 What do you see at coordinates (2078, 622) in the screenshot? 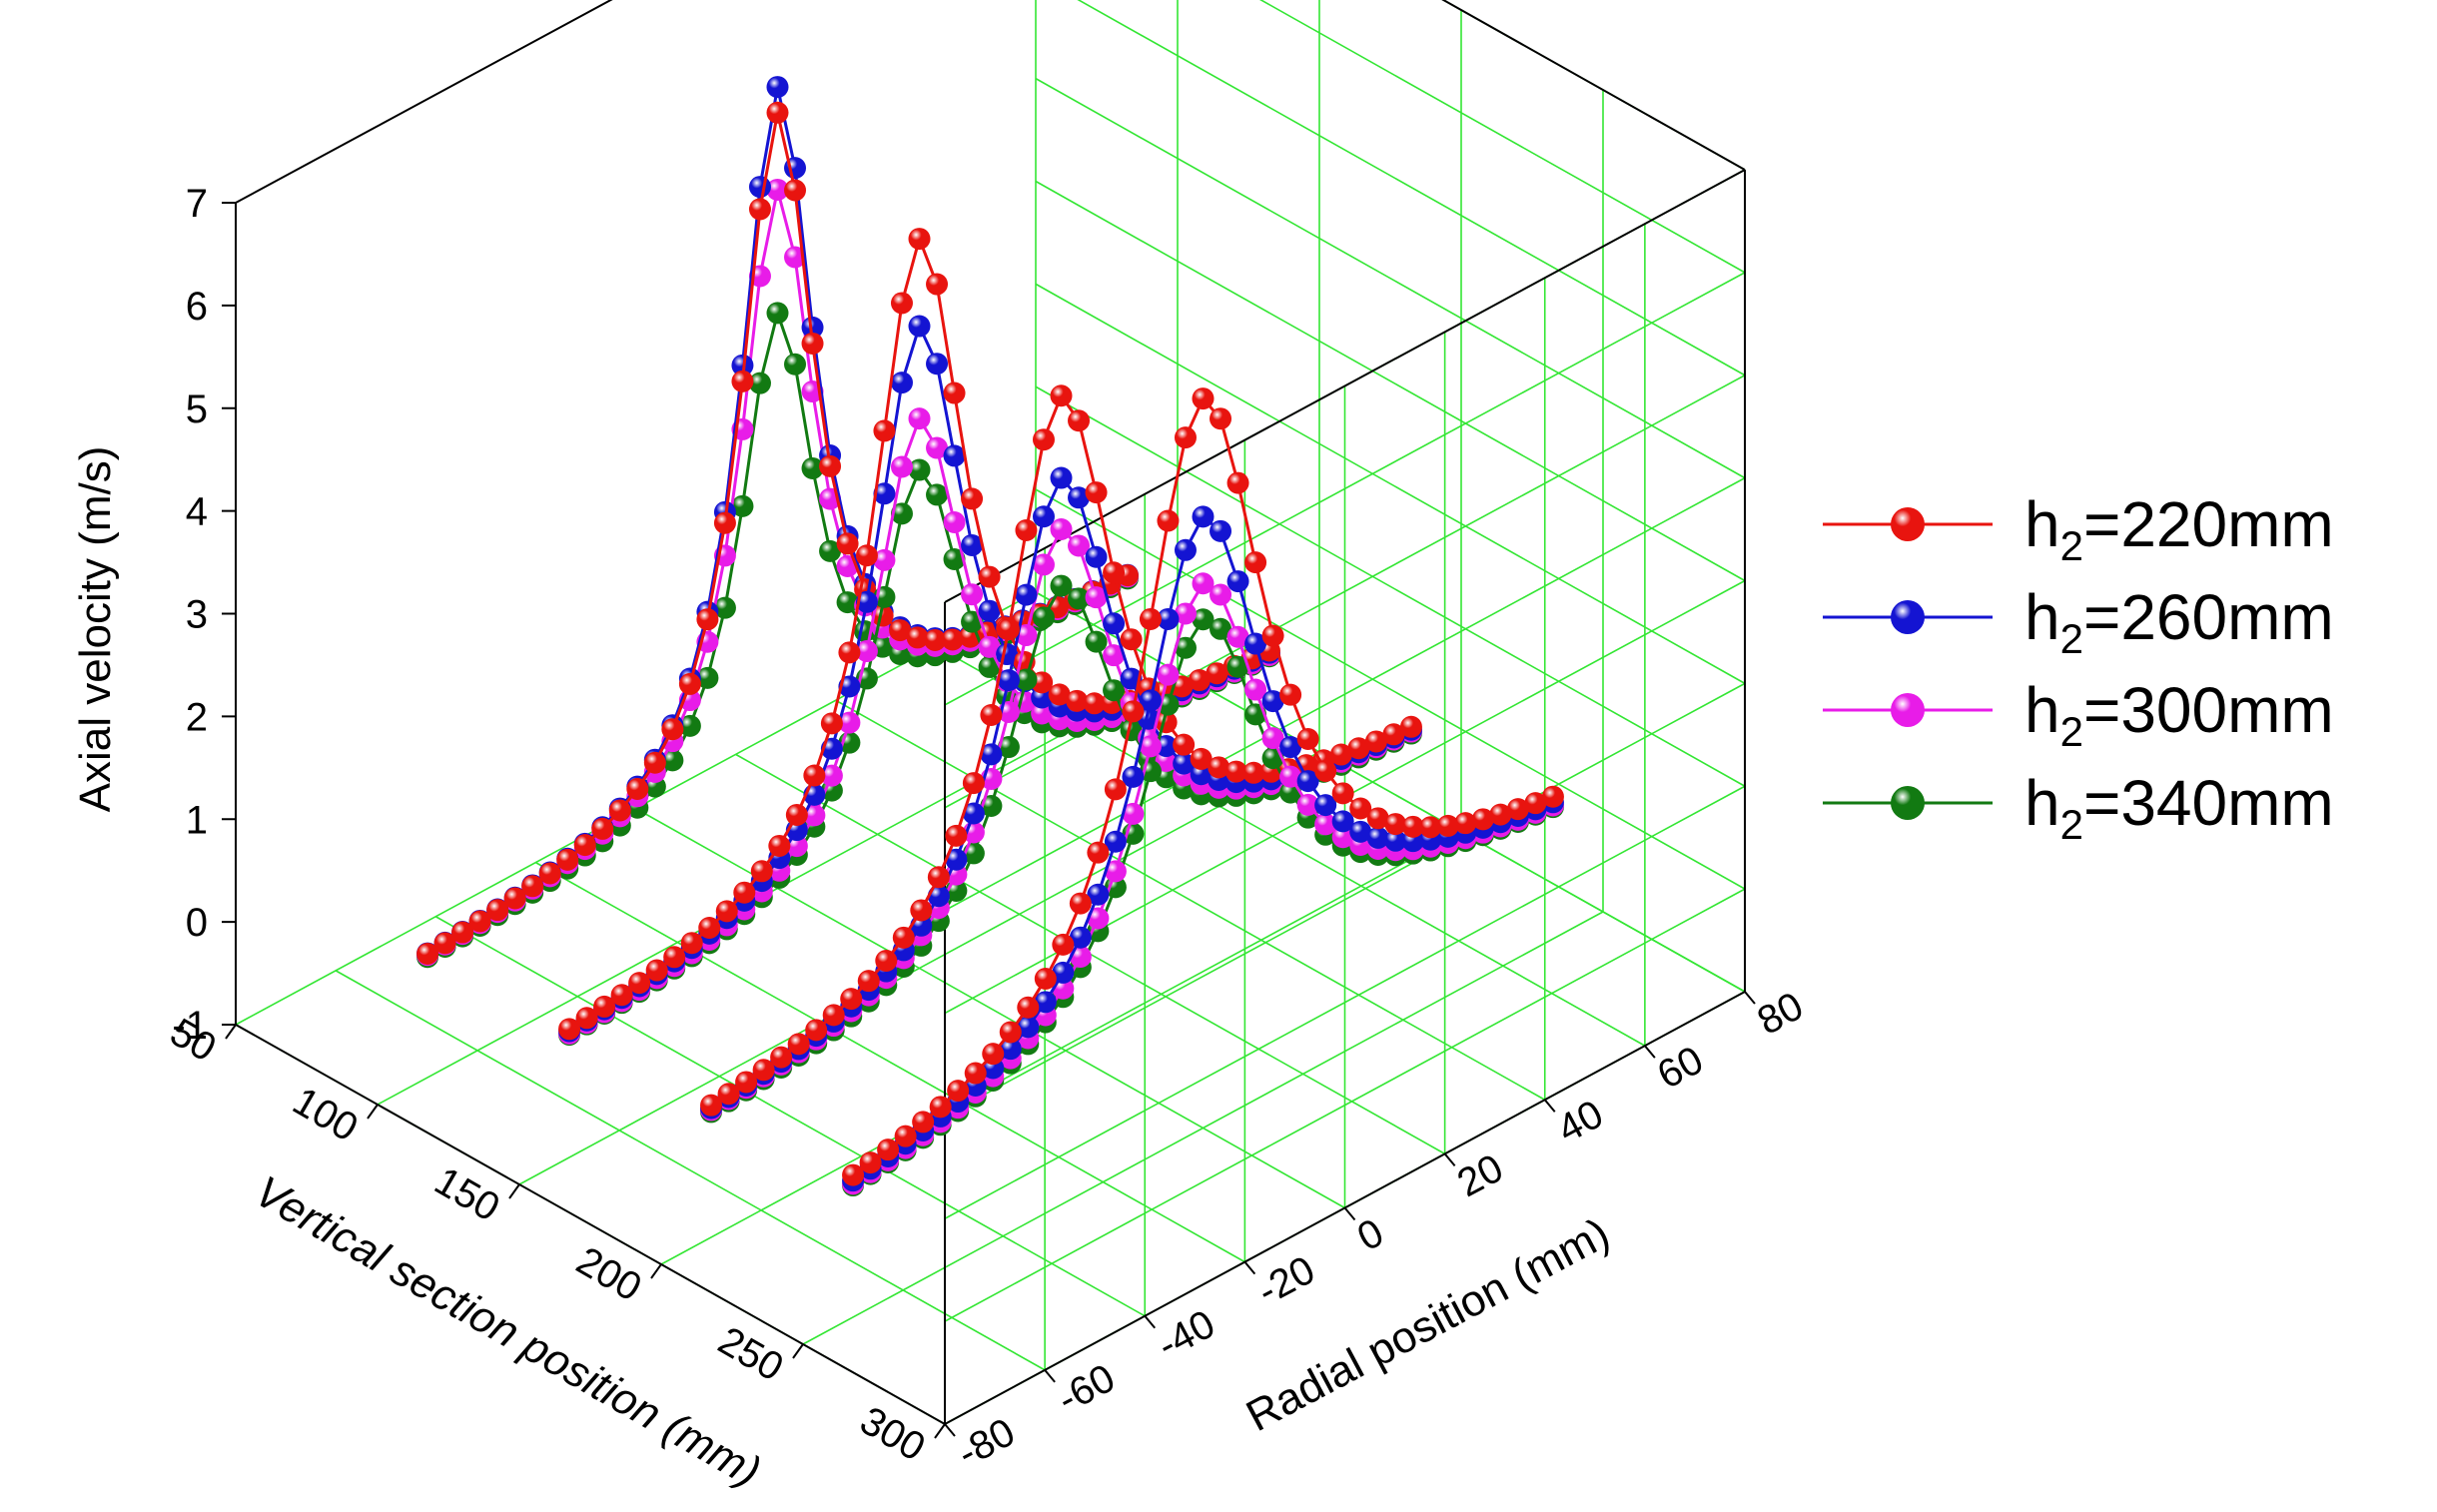
I see `legend-item: h2=260mm` at bounding box center [2078, 622].